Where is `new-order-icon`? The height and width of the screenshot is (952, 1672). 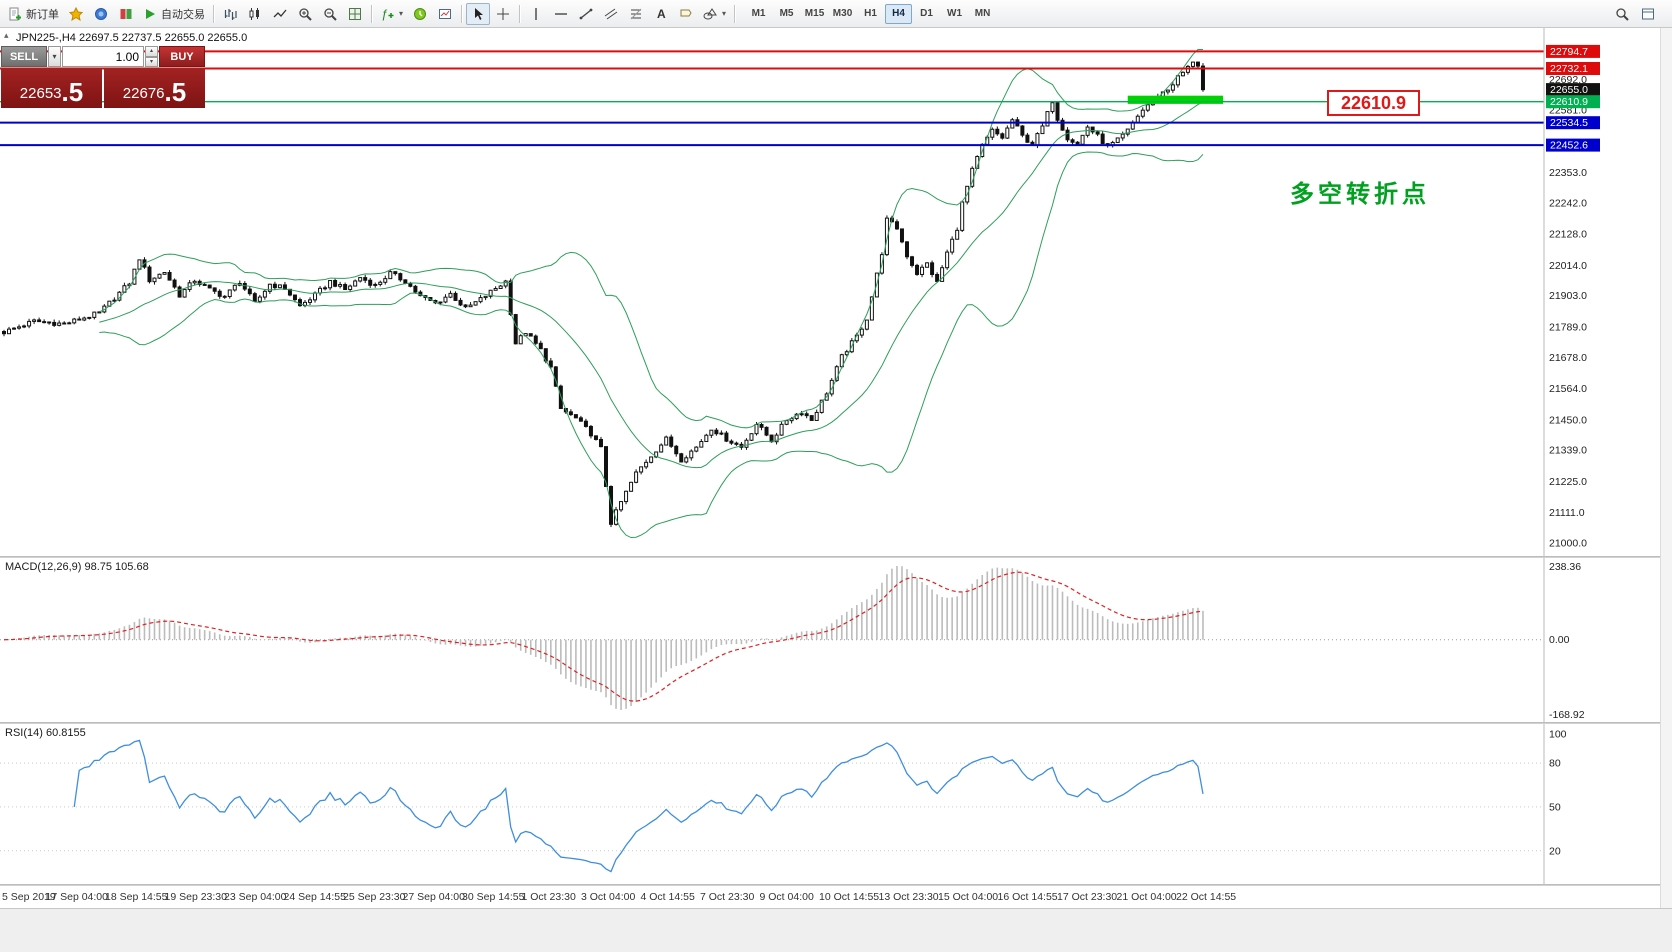
new-order-icon is located at coordinates (15, 13).